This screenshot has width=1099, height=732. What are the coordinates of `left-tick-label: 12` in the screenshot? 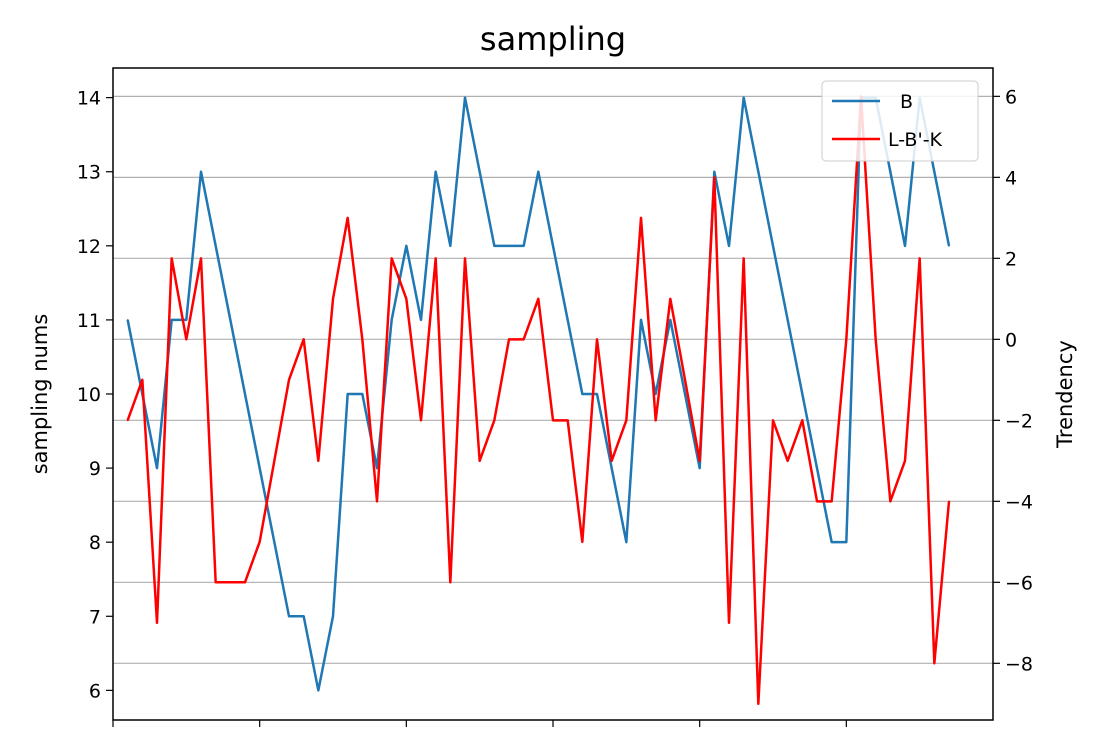 It's located at (89, 247).